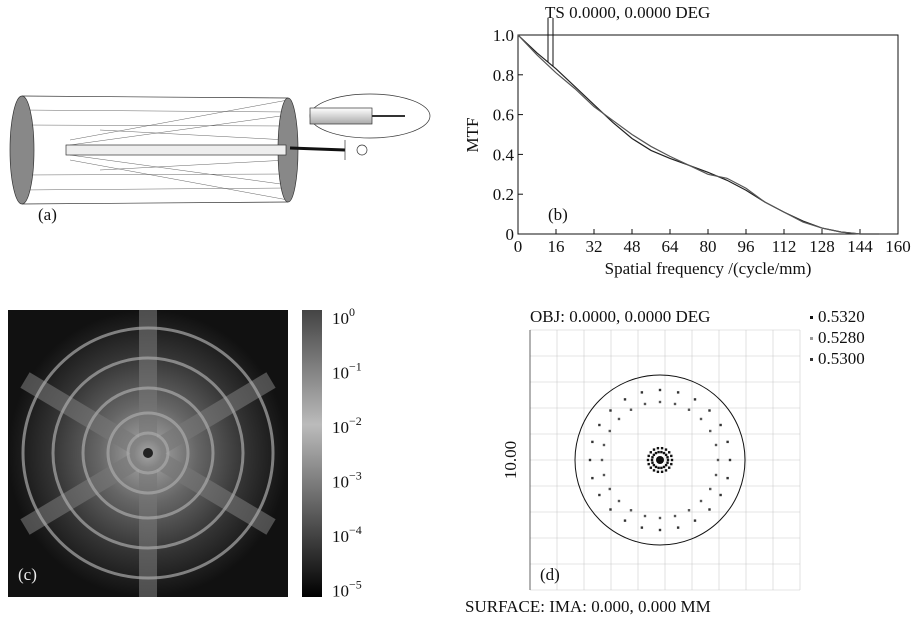  What do you see at coordinates (556, 246) in the screenshot?
I see `x-tick-label: 16` at bounding box center [556, 246].